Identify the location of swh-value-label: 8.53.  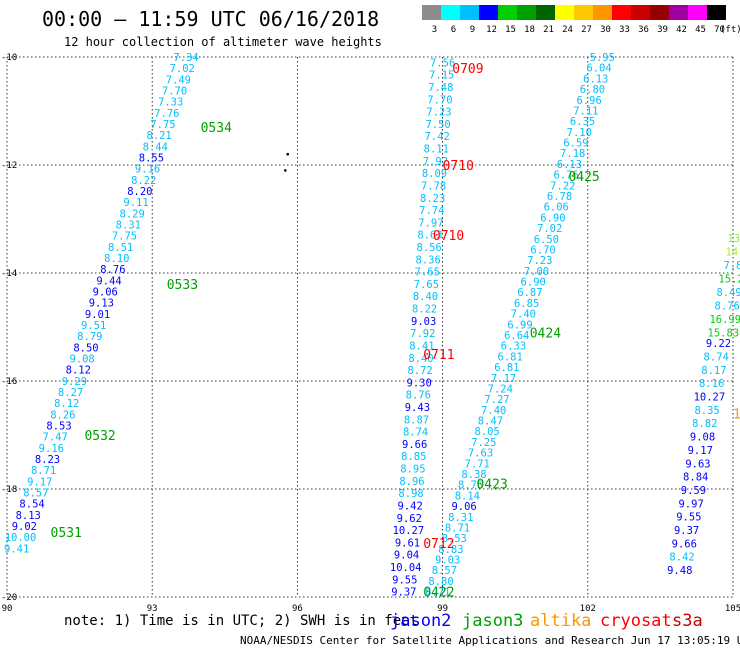
(454, 539).